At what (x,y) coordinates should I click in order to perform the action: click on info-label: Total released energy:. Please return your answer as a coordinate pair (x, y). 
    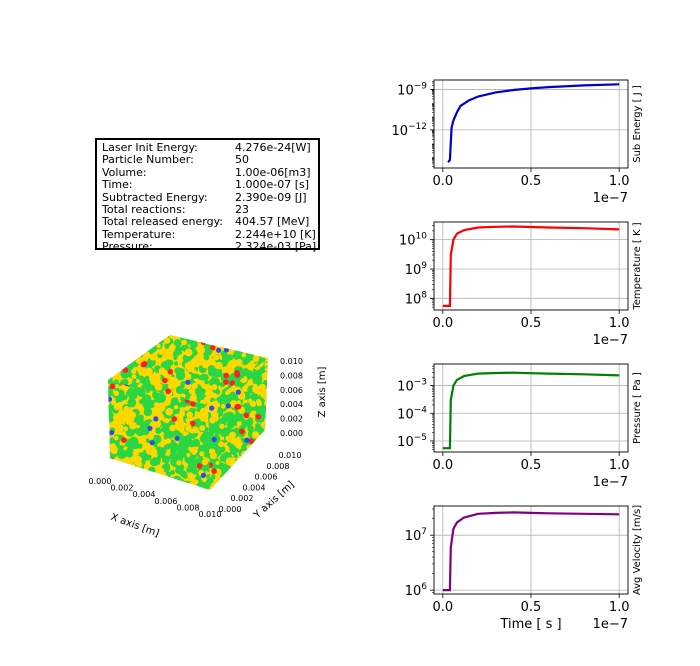
    Looking at the image, I should click on (163, 222).